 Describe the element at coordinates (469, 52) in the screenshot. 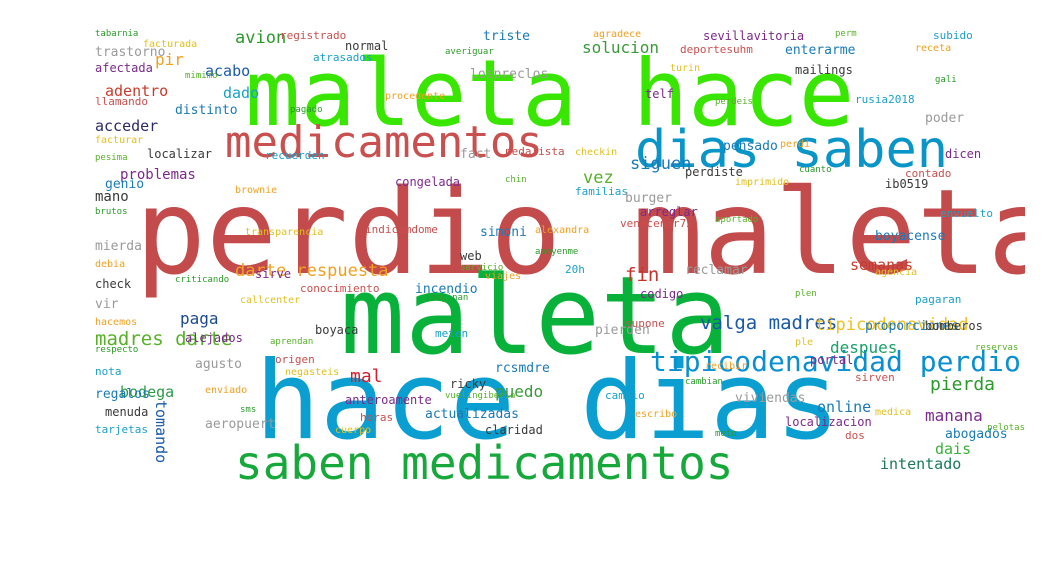

I see `word-averiguar: averiguar` at that location.